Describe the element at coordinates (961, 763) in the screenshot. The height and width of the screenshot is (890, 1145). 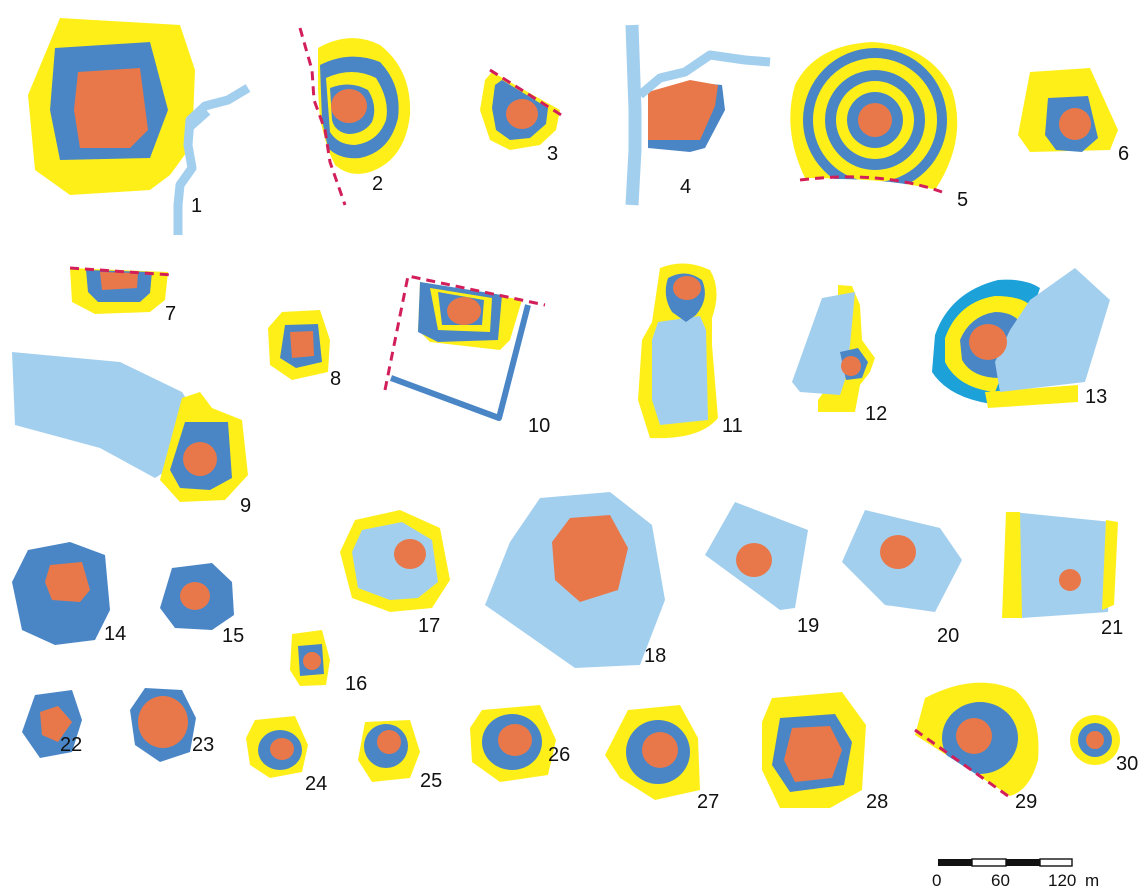
I see `site-29-dashed-edge` at that location.